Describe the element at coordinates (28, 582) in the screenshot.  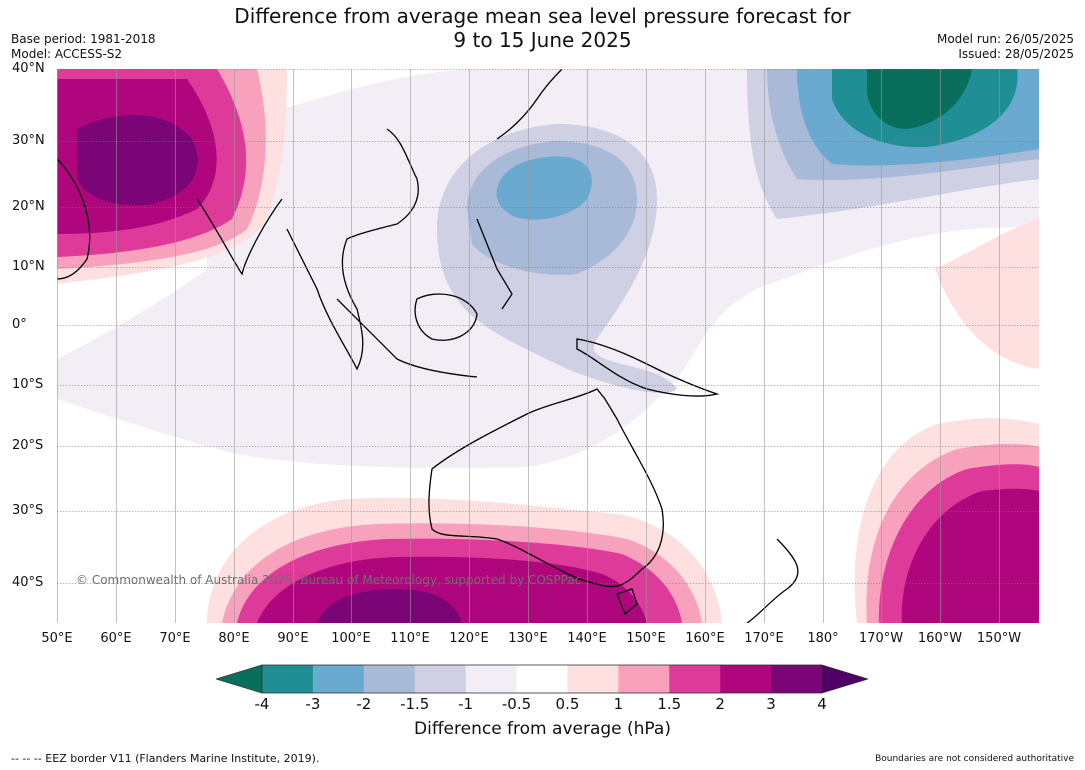
I see `latitude-label: 40°S` at that location.